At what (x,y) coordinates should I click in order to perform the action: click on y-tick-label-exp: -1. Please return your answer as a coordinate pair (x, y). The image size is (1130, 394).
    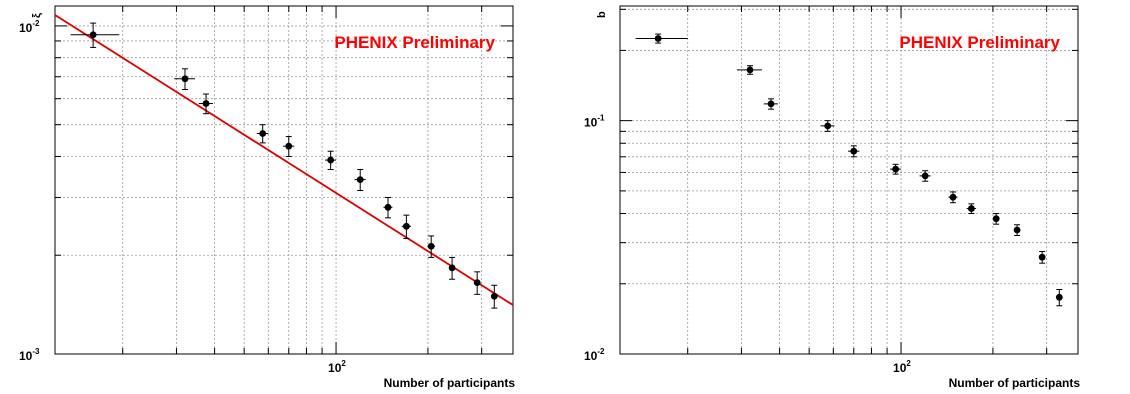
    Looking at the image, I should click on (601, 118).